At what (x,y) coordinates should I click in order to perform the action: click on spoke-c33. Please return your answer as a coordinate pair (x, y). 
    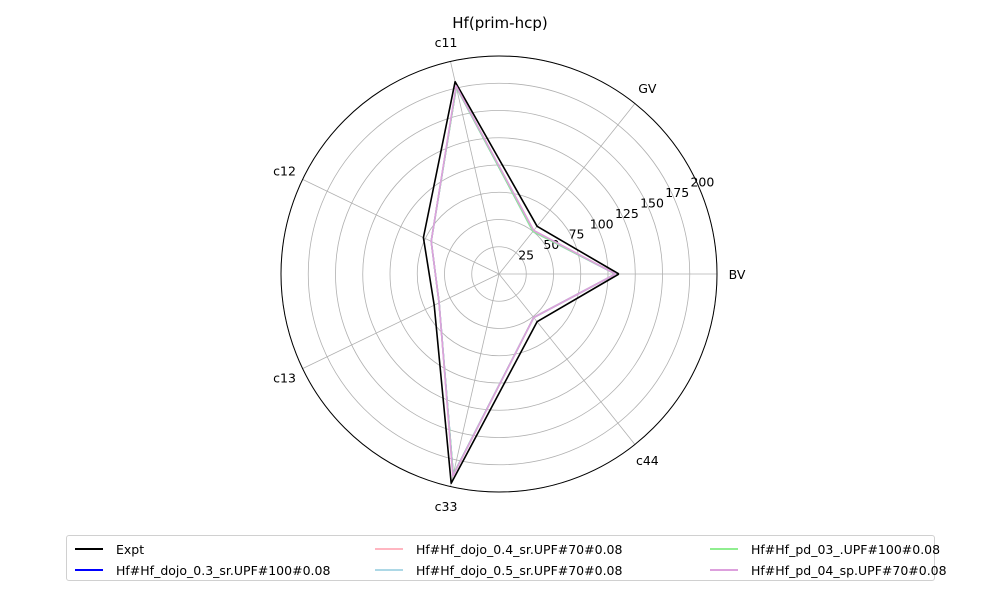
    Looking at the image, I should click on (475, 380).